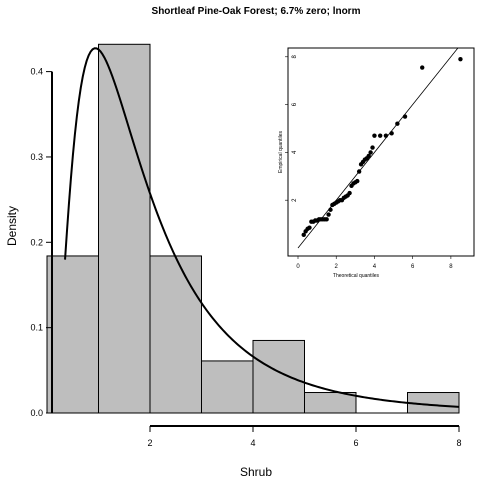 The width and height of the screenshot is (480, 480). What do you see at coordinates (281, 152) in the screenshot?
I see `qq-y-label: Empirical quantiles` at bounding box center [281, 152].